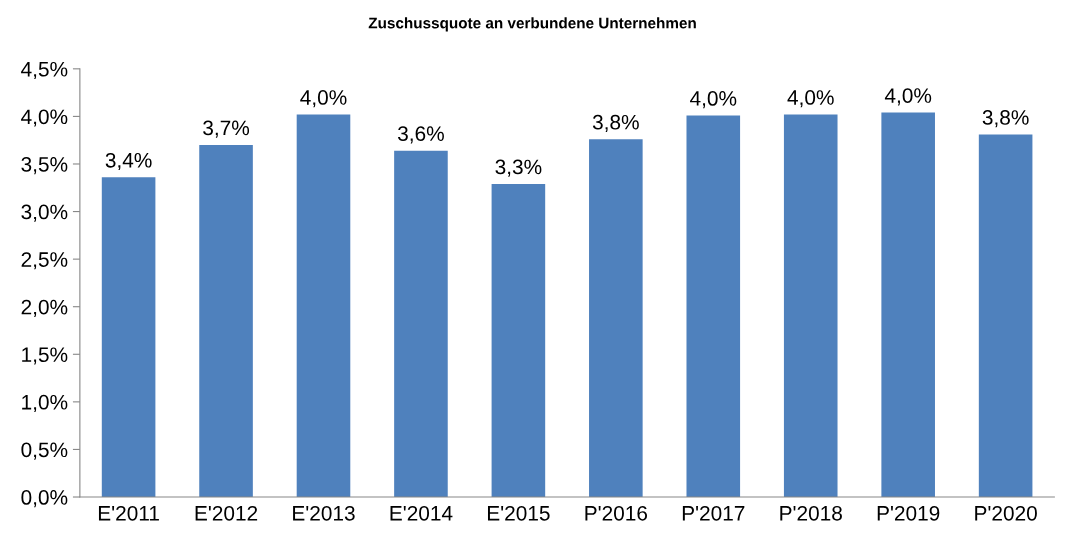 The height and width of the screenshot is (542, 1065). I want to click on x-tick-label: P'2019, so click(908, 513).